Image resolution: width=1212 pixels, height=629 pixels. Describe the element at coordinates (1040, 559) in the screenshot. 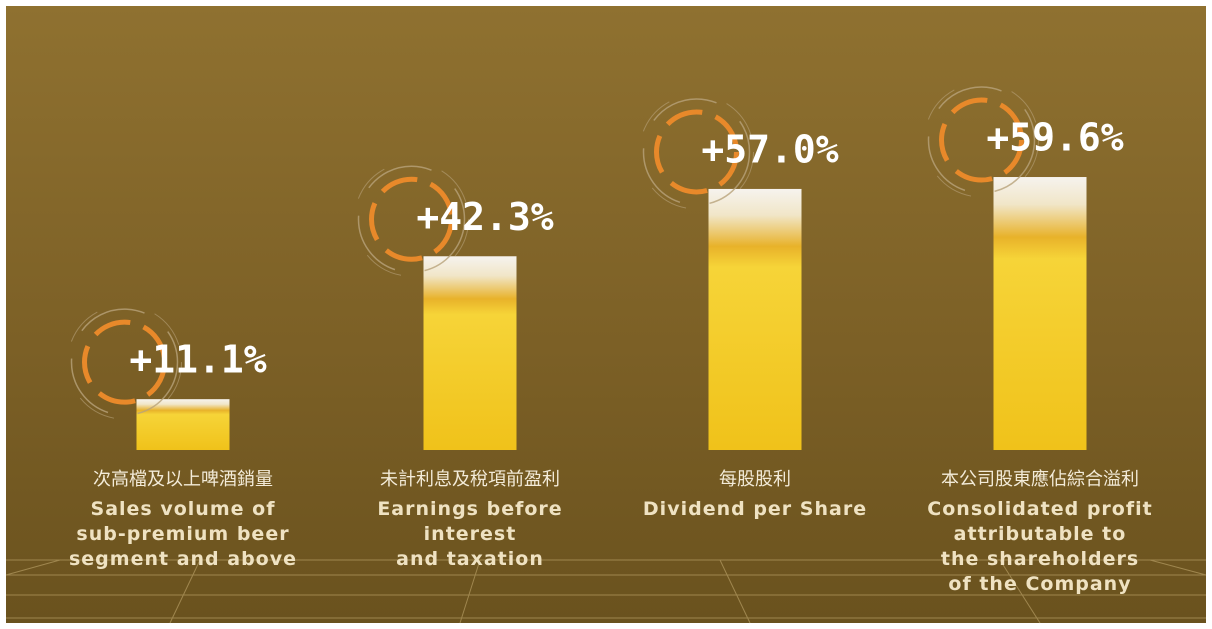

I see `category-en: the shareholders` at that location.